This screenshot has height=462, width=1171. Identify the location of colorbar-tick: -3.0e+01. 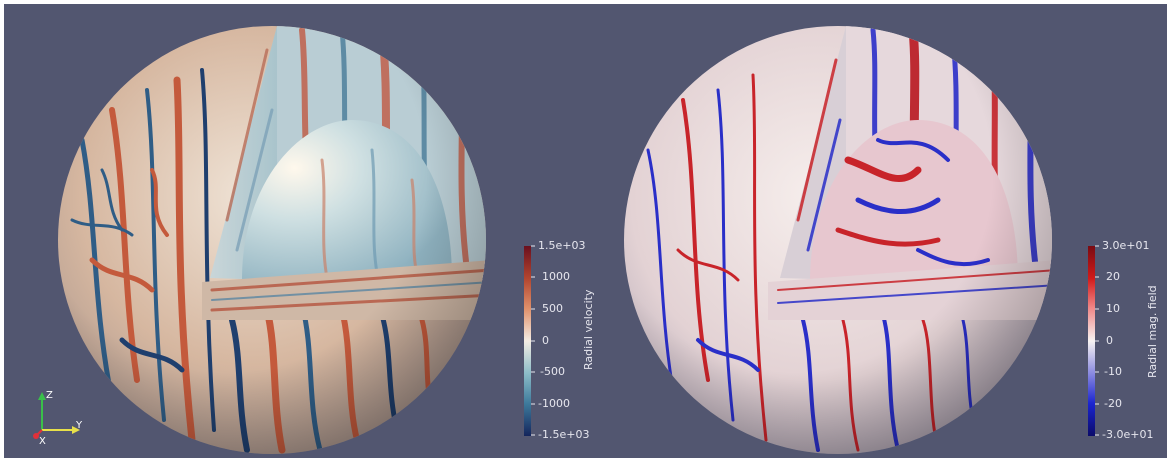
(1128, 434).